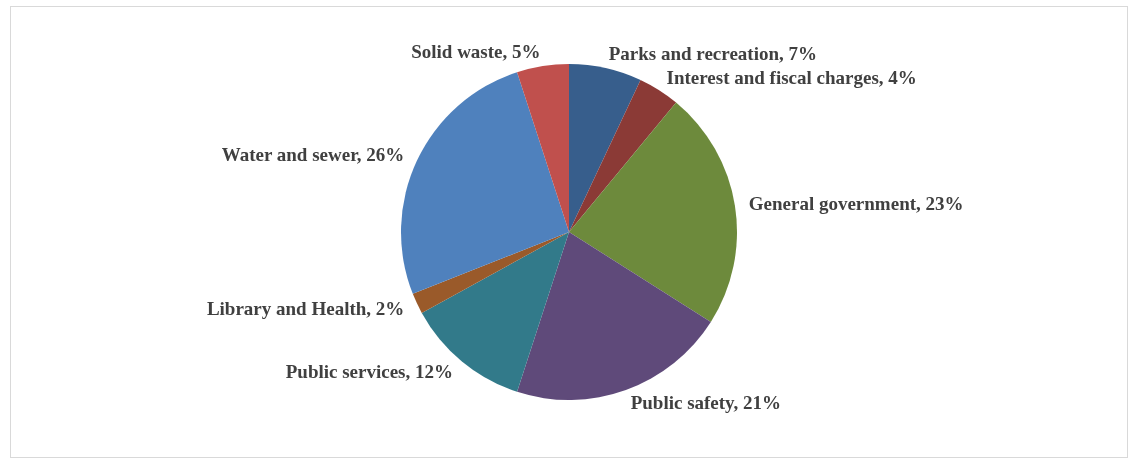 This screenshot has width=1140, height=466. I want to click on slice-label: Public services, 12%, so click(369, 372).